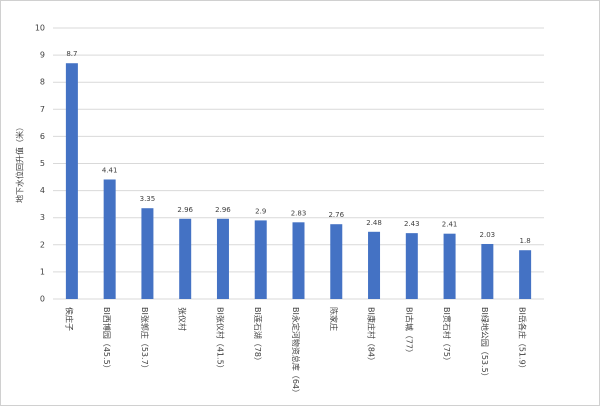 Image resolution: width=600 pixels, height=406 pixels. I want to click on value-label: 2.41, so click(450, 225).